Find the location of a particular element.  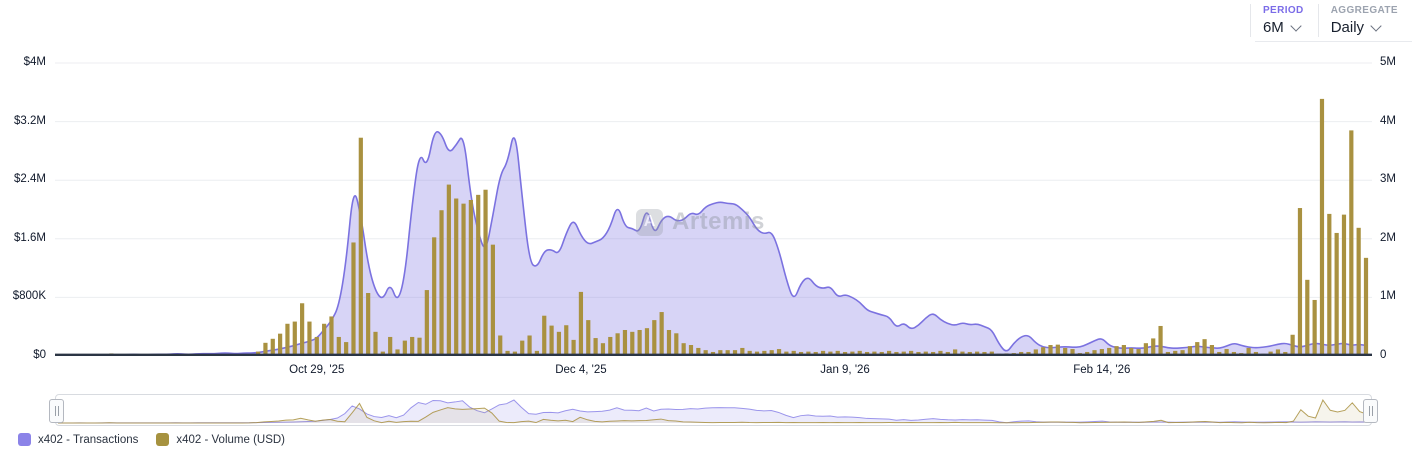

y-axis-label-right: 4M is located at coordinates (1388, 120).